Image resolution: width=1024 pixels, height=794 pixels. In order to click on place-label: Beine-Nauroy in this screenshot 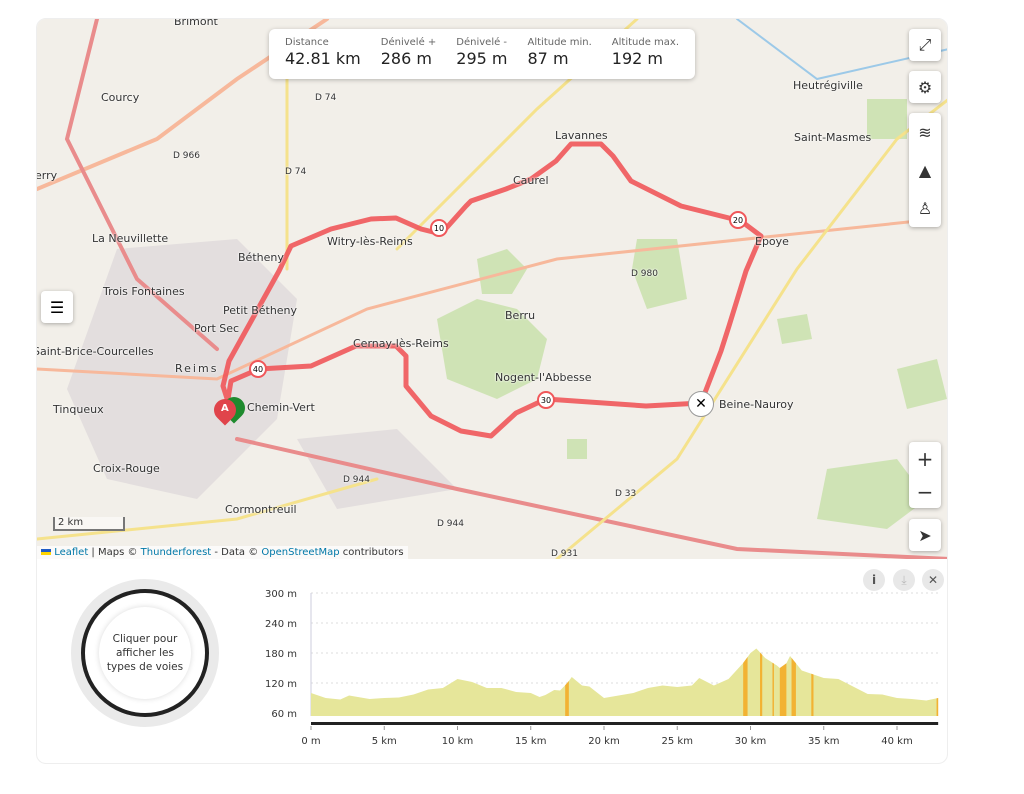, I will do `click(756, 404)`.